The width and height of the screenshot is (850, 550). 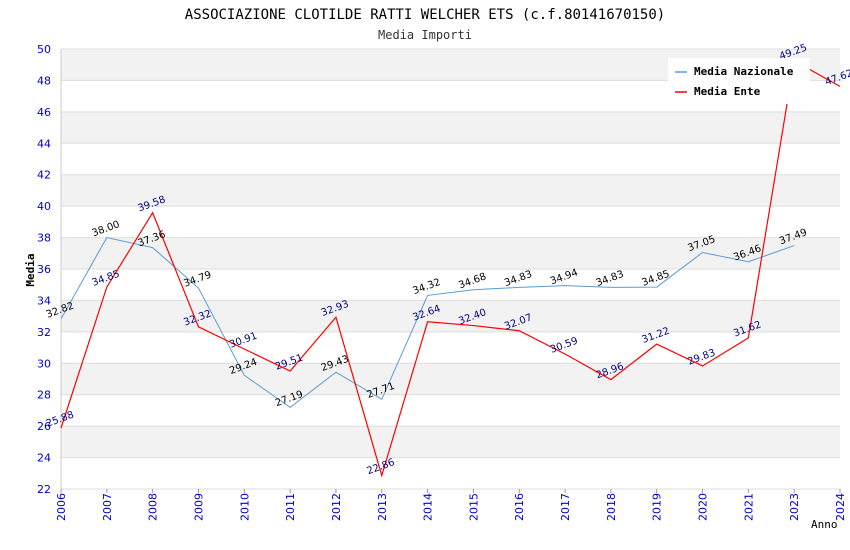 What do you see at coordinates (198, 507) in the screenshot?
I see `x-tick-label: 2009` at bounding box center [198, 507].